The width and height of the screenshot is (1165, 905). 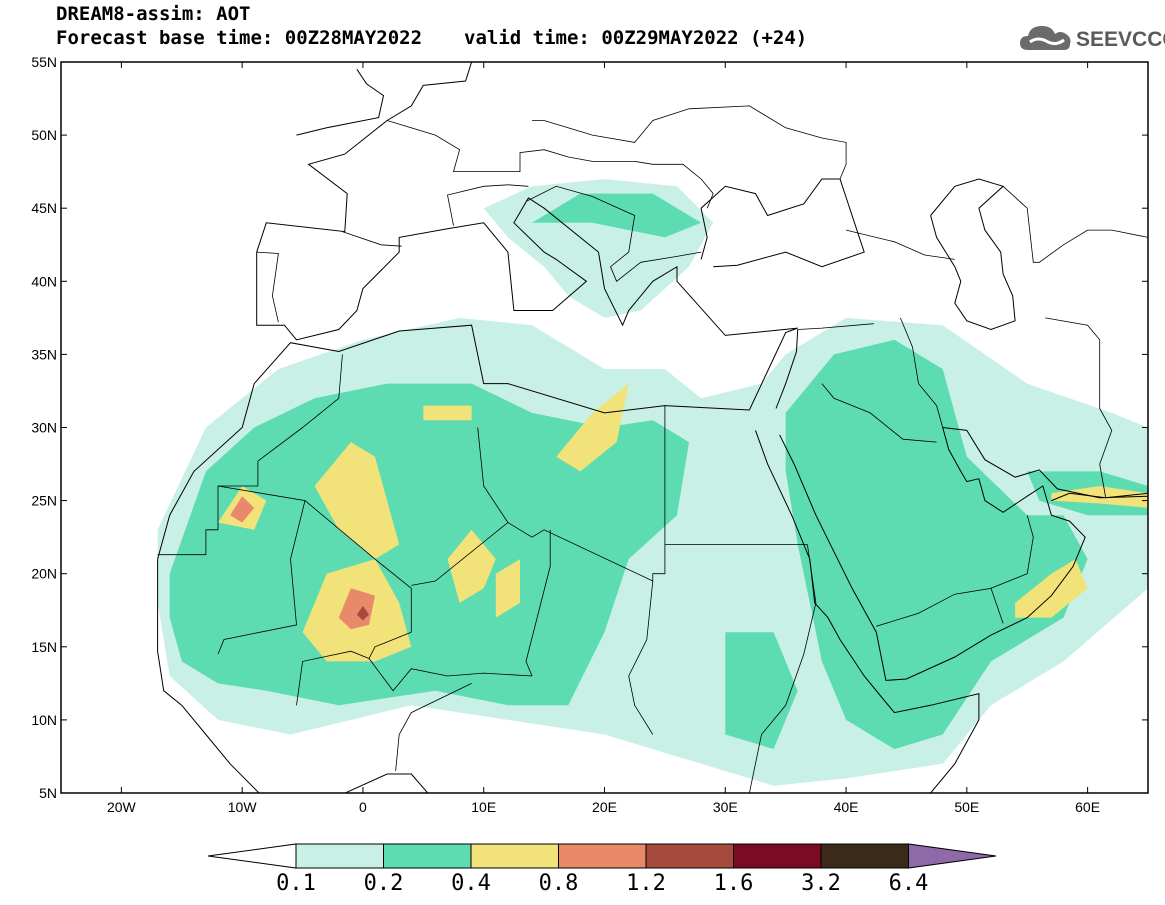 I want to click on border-yemen-saudi, so click(x=940, y=607).